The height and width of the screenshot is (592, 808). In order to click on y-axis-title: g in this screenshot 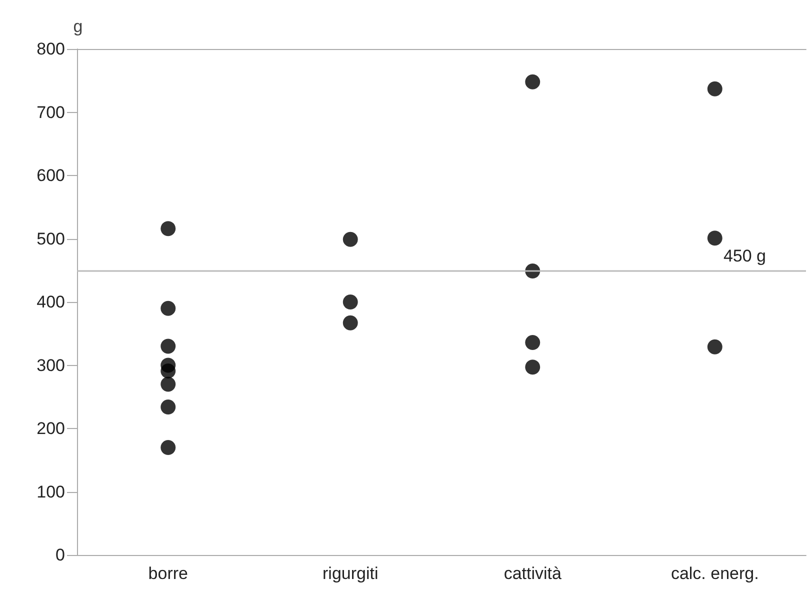, I will do `click(78, 26)`.